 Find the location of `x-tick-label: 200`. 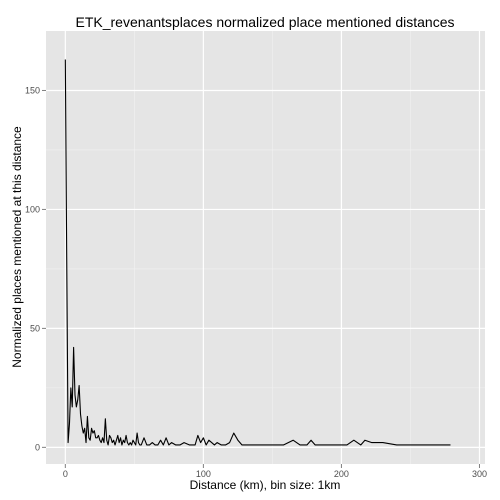

x-tick-label: 200 is located at coordinates (341, 474).